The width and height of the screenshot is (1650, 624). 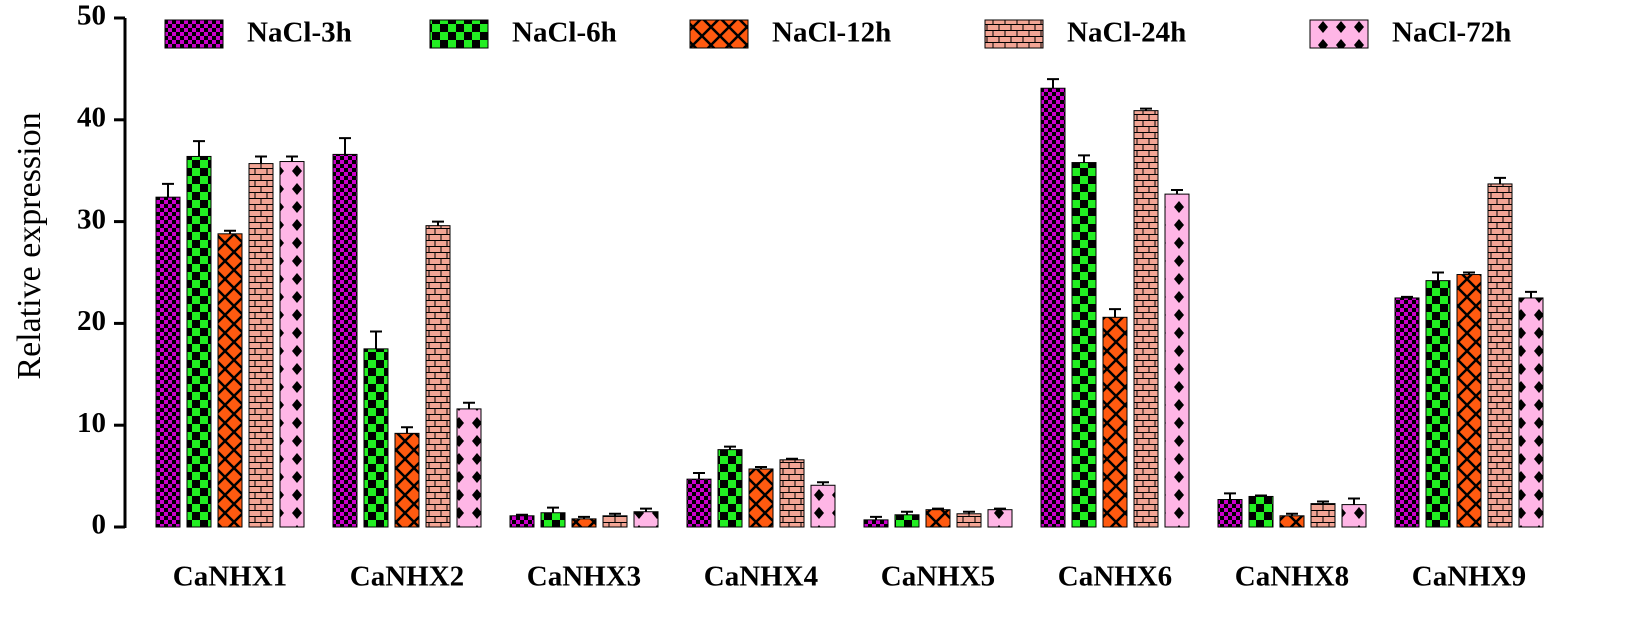 What do you see at coordinates (938, 577) in the screenshot?
I see `x-tick-label: CaNHX5` at bounding box center [938, 577].